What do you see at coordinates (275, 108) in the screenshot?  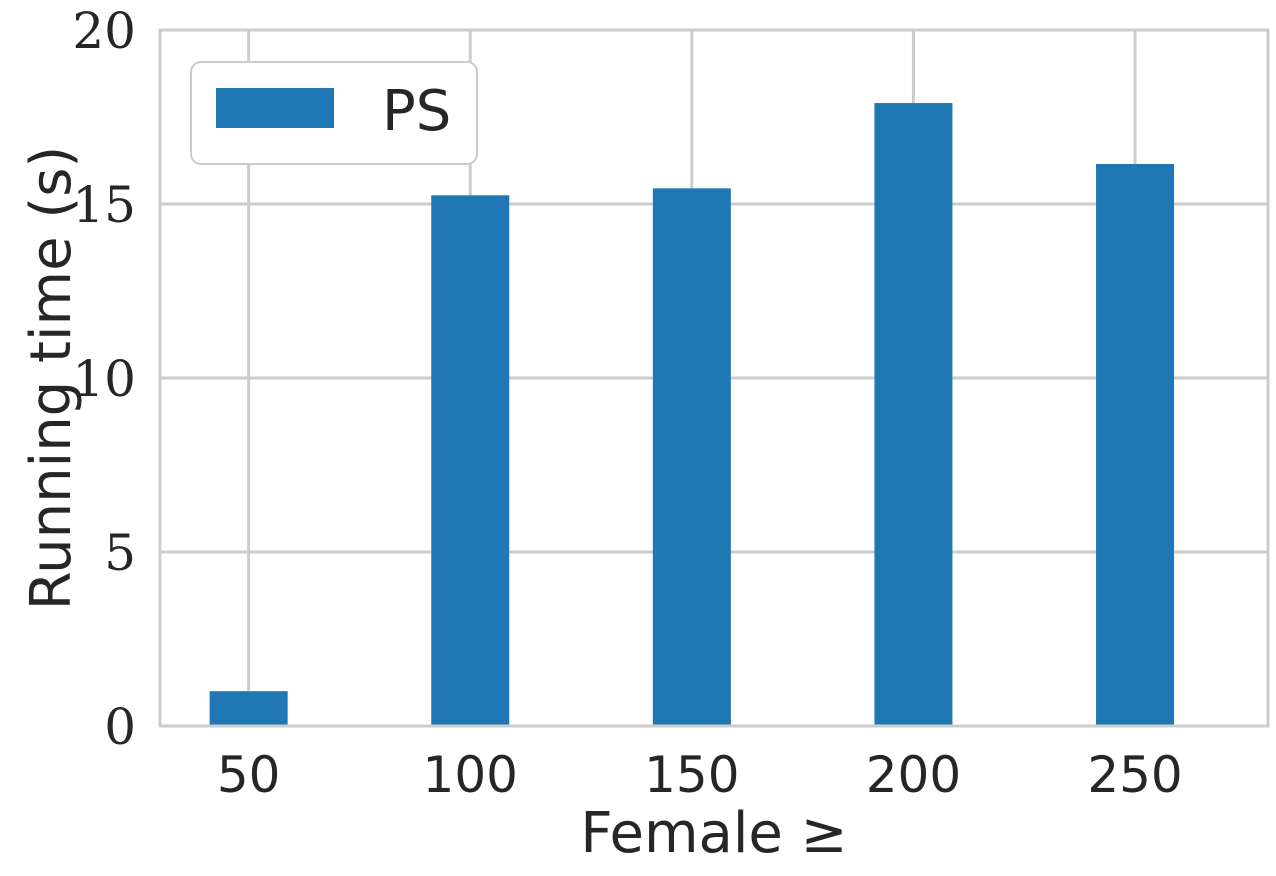 I see `legend-swatch` at bounding box center [275, 108].